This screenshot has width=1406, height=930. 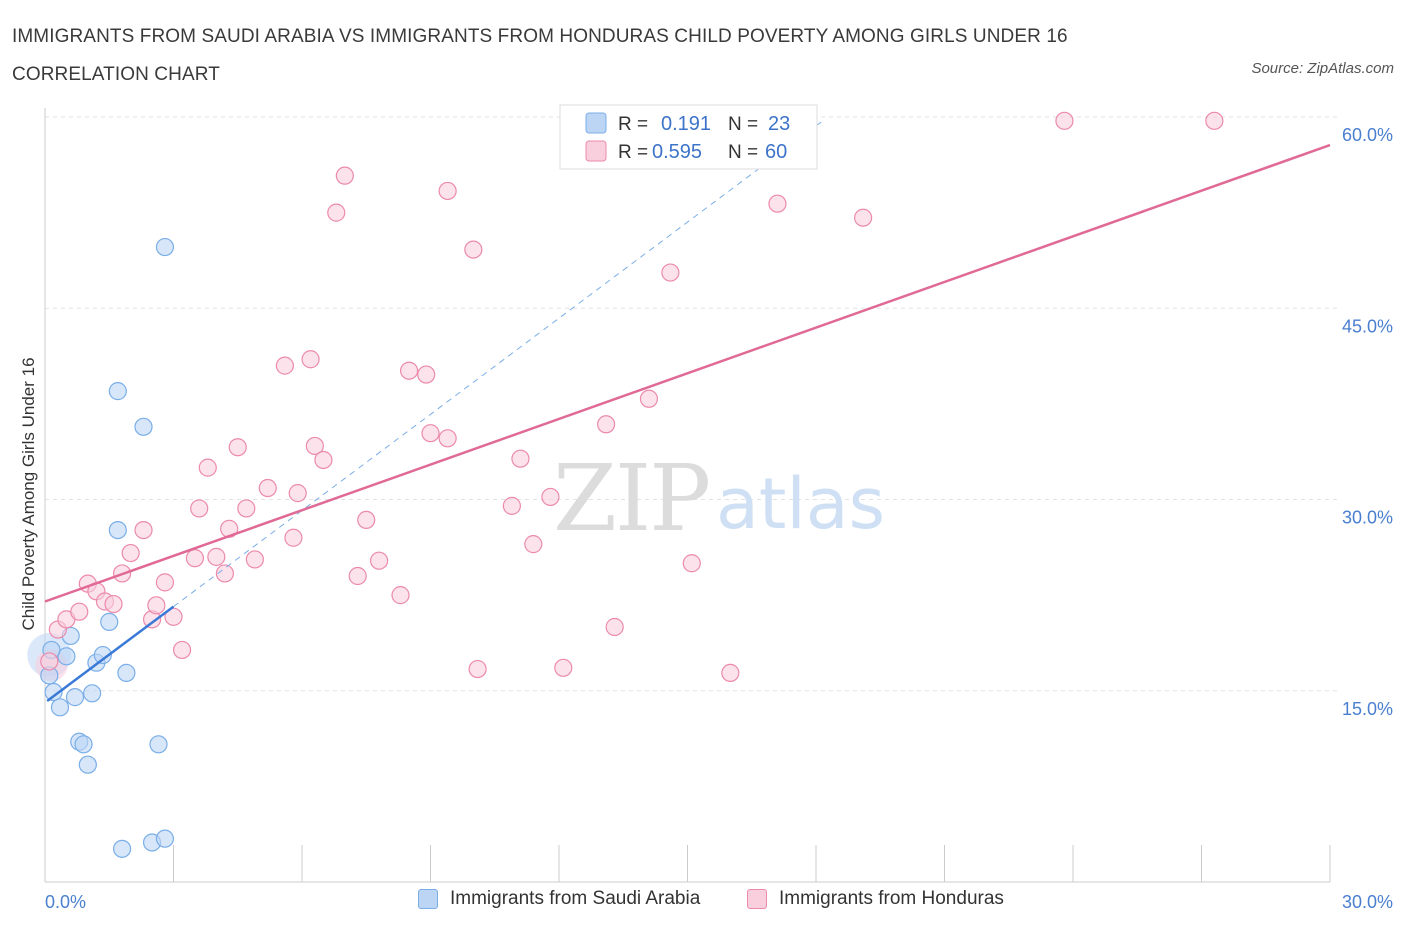 What do you see at coordinates (65, 902) in the screenshot?
I see `x-tick-label-min: 0.0%` at bounding box center [65, 902].